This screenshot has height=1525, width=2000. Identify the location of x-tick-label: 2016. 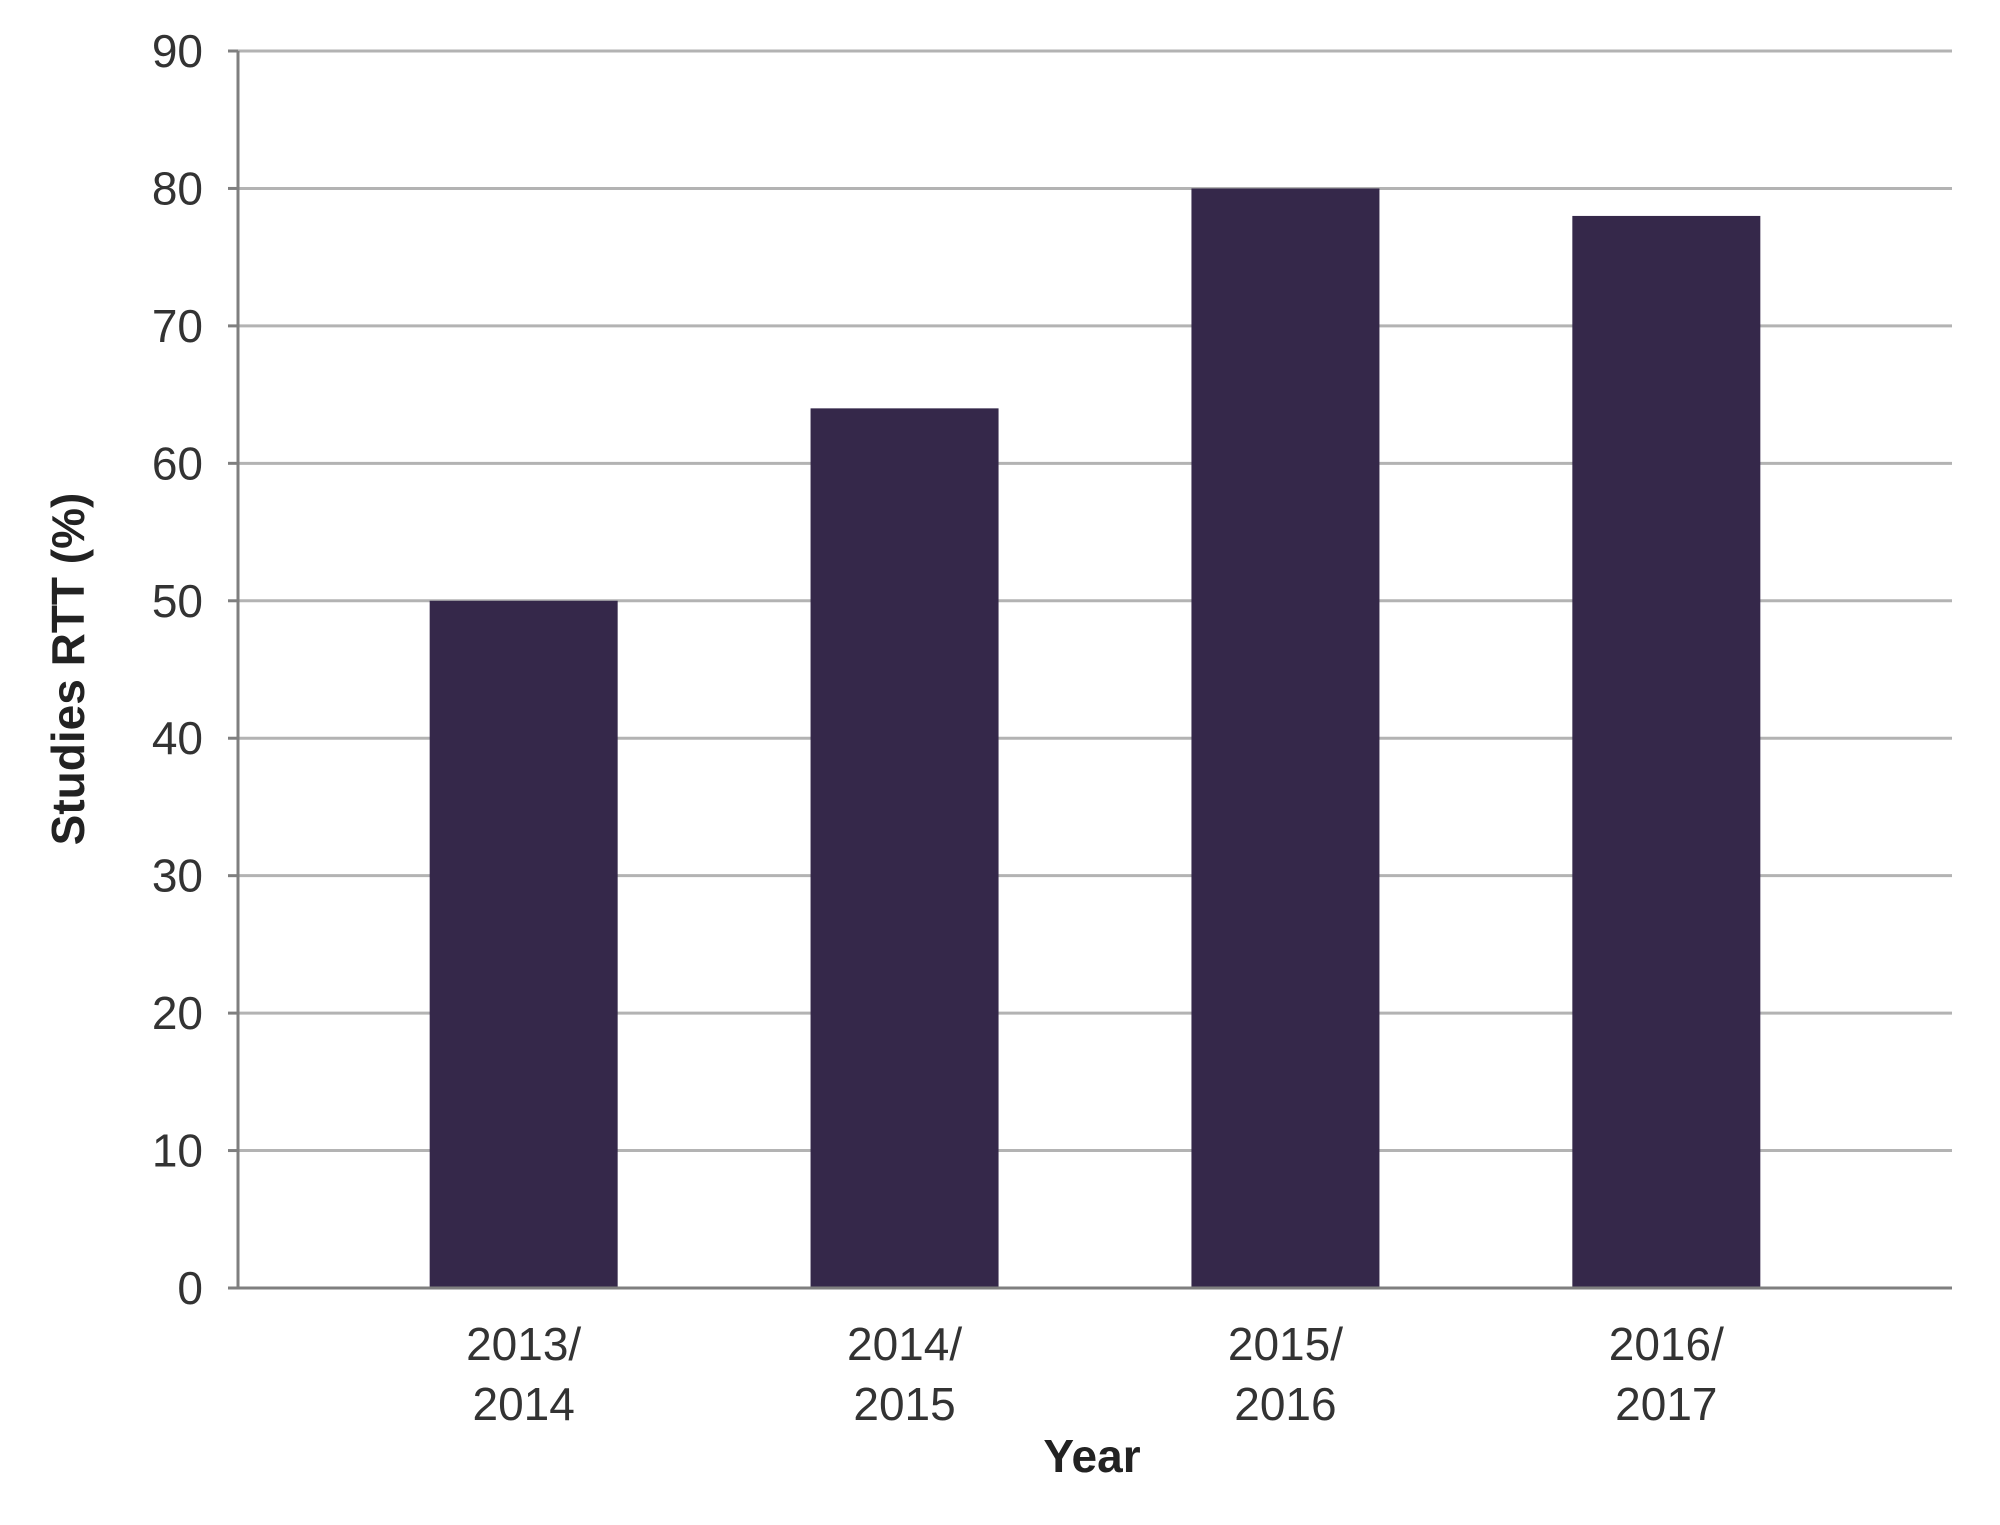
(1285, 1404).